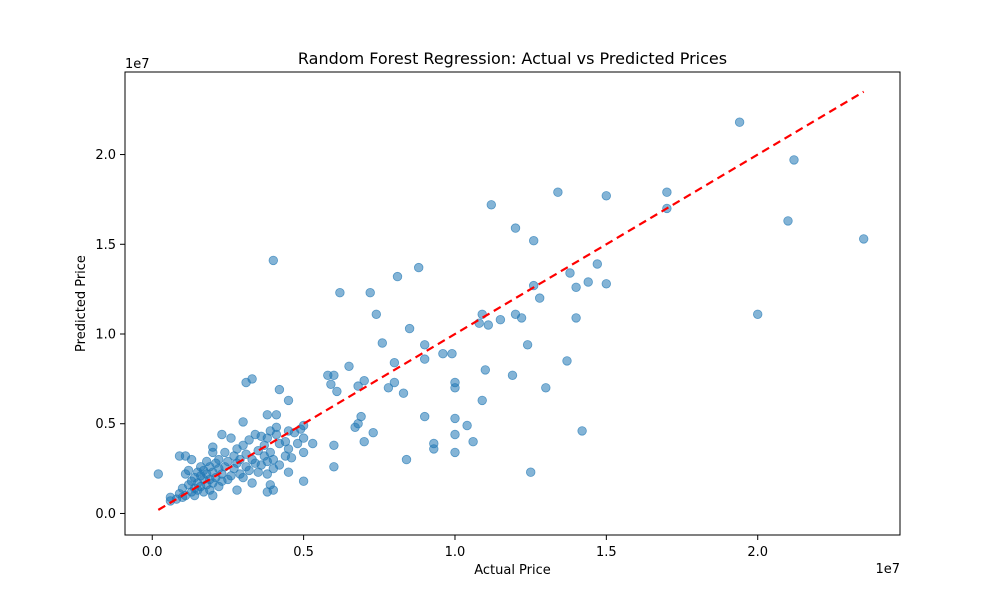 The height and width of the screenshot is (600, 1000). Describe the element at coordinates (152, 552) in the screenshot. I see `x-tick-label: 0.0` at that location.